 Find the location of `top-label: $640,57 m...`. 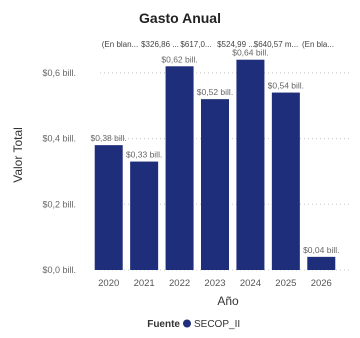

top-label: $640,57 m... is located at coordinates (276, 44).